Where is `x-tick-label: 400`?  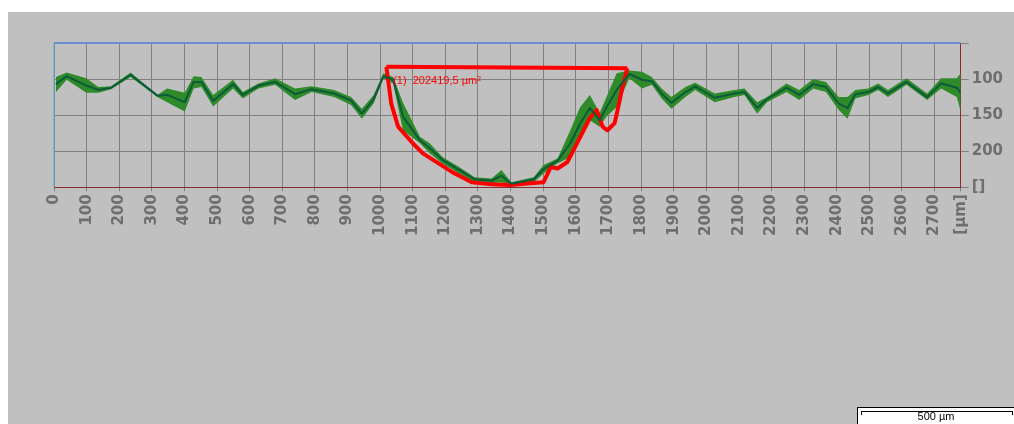 x-tick-label: 400 is located at coordinates (183, 210).